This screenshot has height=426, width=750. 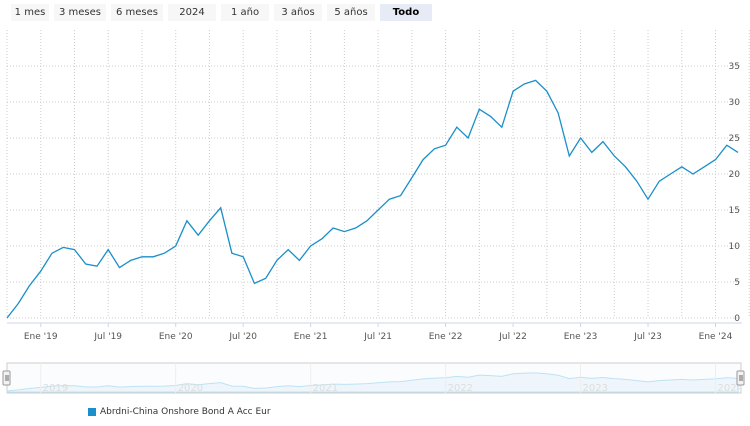 What do you see at coordinates (137, 12) in the screenshot?
I see `range-button-6-meses: 6 meses` at bounding box center [137, 12].